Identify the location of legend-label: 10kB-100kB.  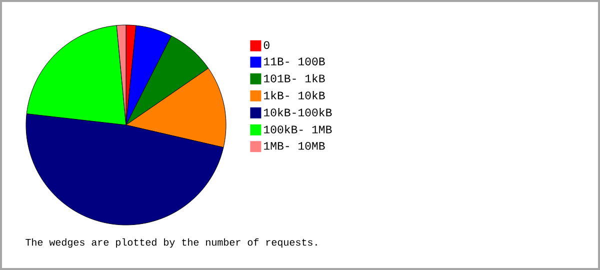
(298, 112).